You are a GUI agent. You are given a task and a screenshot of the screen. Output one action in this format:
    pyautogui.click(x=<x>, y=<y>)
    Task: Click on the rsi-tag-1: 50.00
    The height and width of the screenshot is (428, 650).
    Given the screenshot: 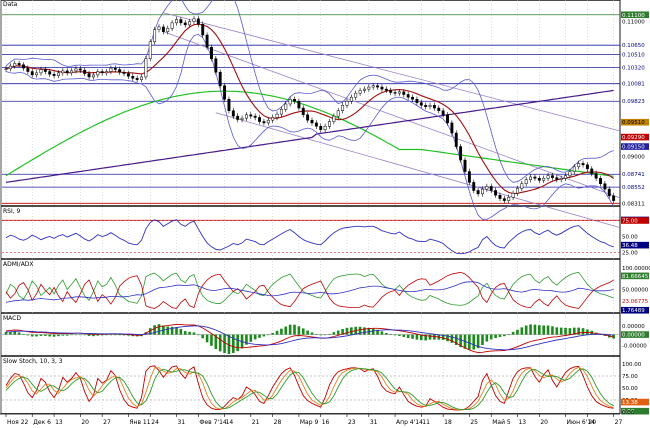 What is the action you would take?
    pyautogui.click(x=630, y=238)
    